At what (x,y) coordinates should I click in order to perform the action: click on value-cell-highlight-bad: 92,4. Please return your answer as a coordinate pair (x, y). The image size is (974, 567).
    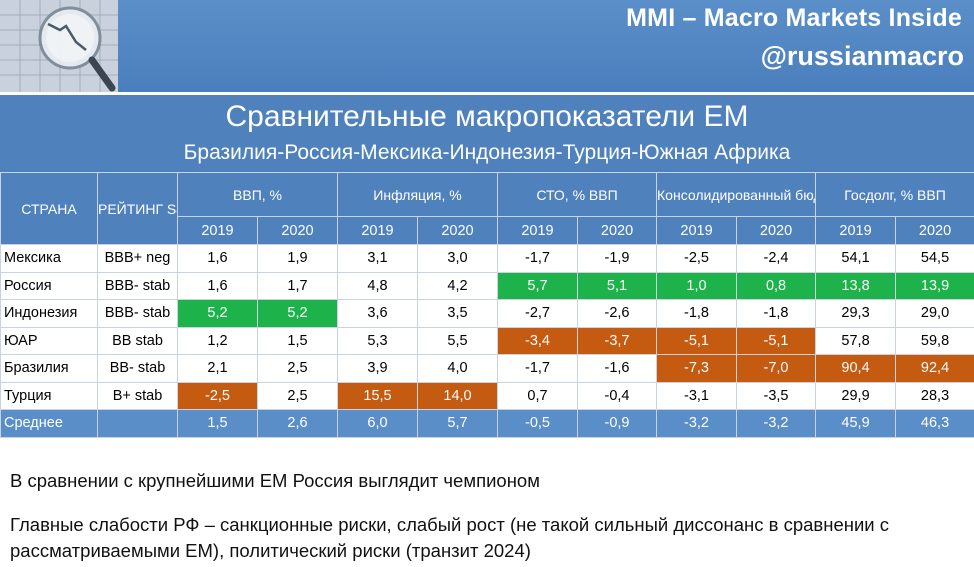
    Looking at the image, I should click on (934, 368).